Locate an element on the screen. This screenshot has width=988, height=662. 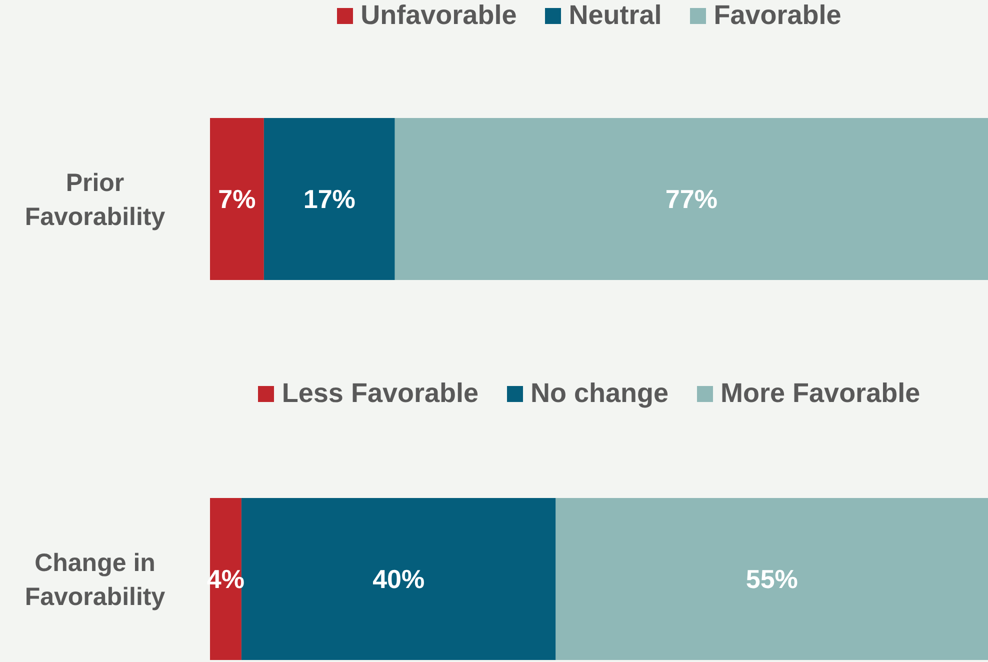
data-label: 40% is located at coordinates (398, 579).